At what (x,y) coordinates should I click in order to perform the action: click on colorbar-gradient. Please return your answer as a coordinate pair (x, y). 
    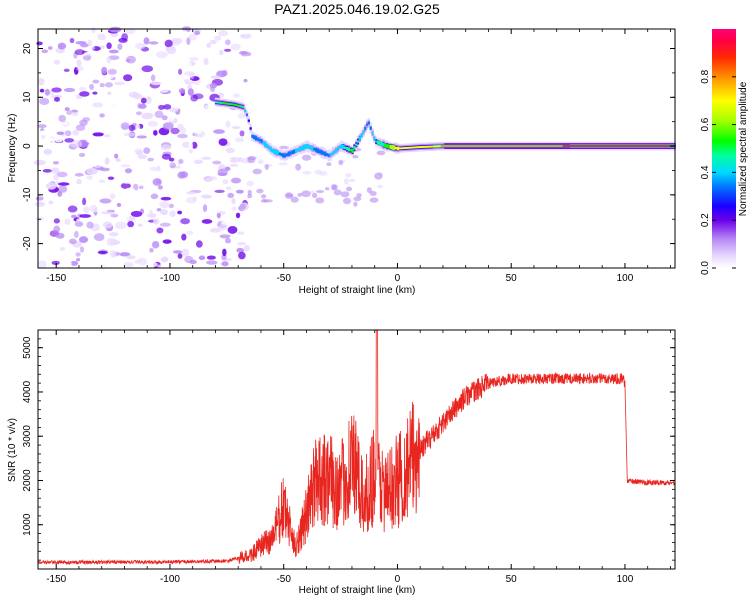
    Looking at the image, I should click on (724, 148).